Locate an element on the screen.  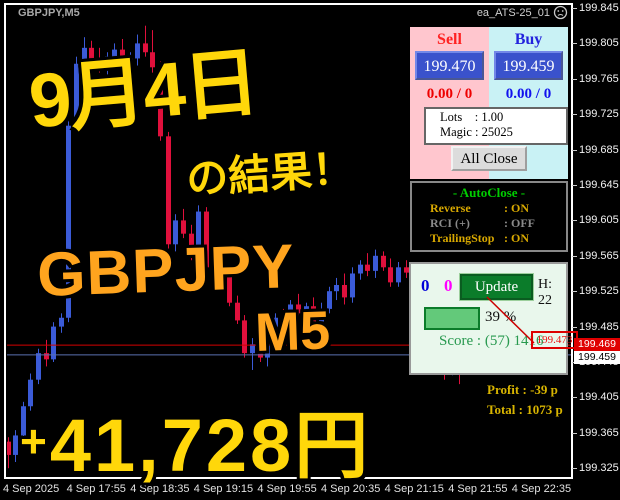
price-tick-label: 199.565 is located at coordinates (599, 255).